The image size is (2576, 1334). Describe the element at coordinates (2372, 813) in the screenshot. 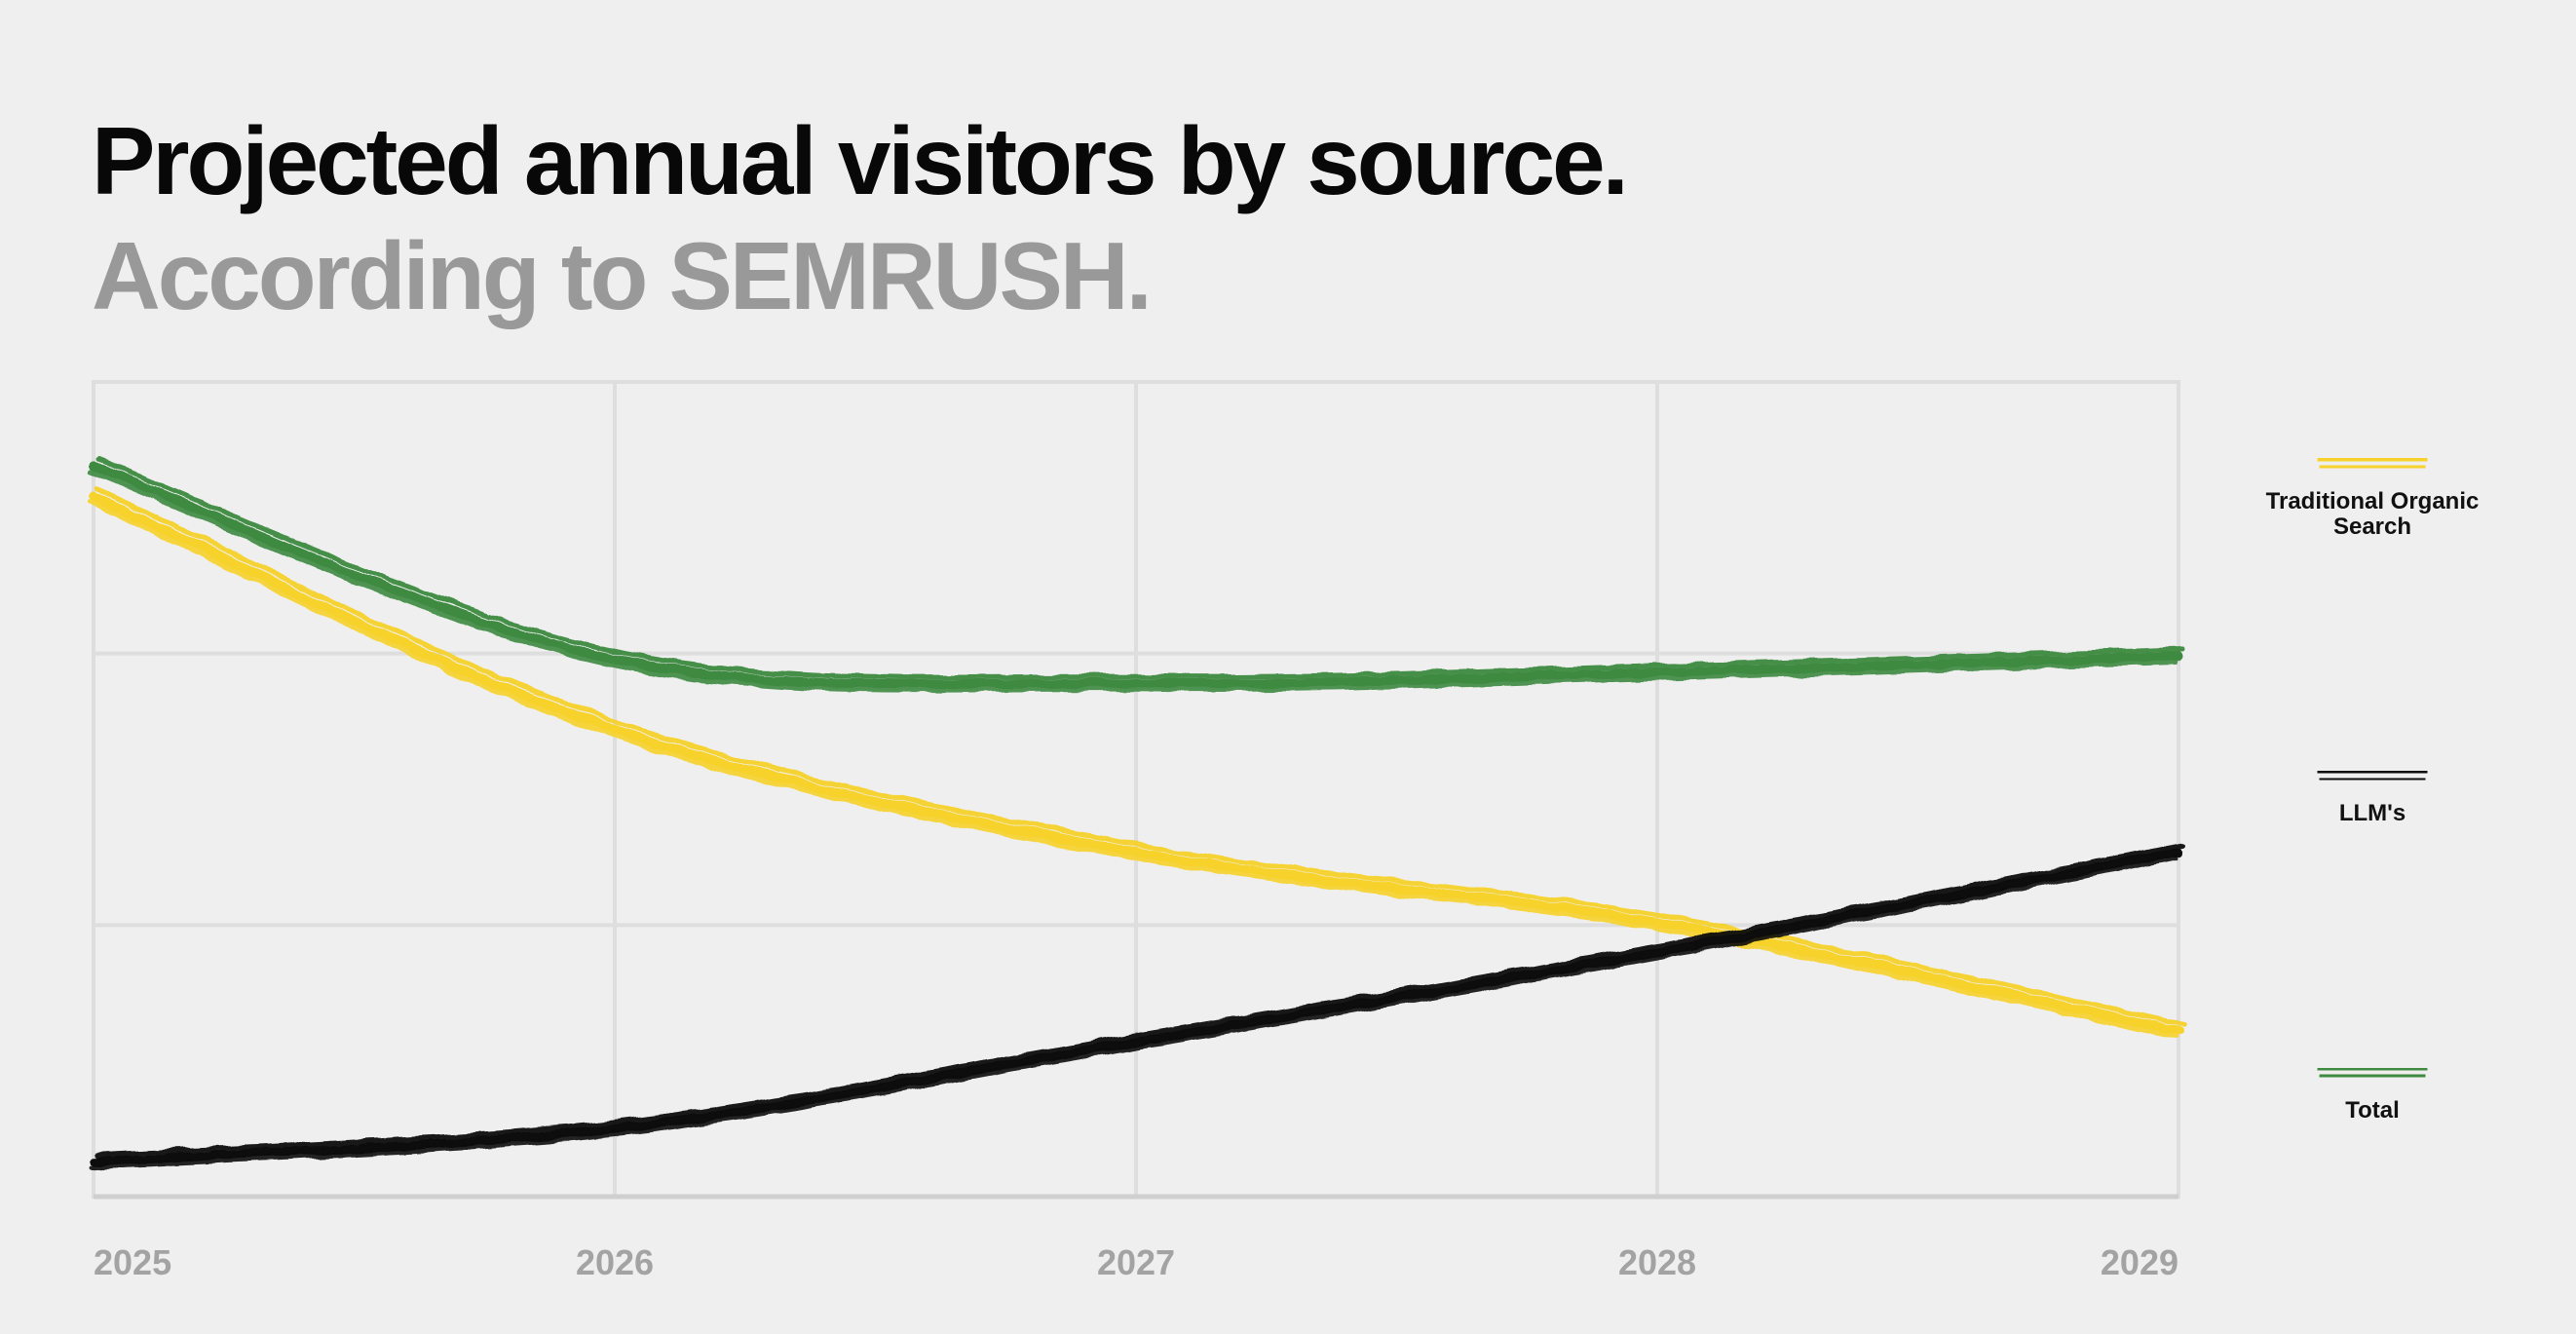

I see `legend-label-llms: LLM's` at that location.